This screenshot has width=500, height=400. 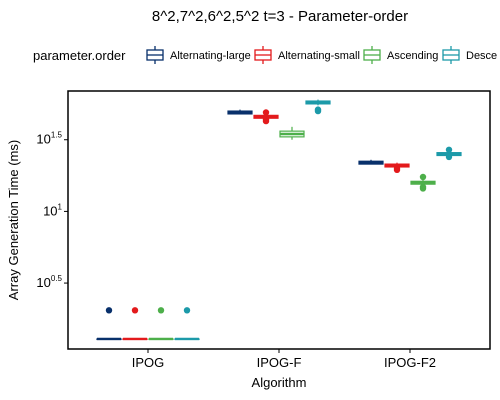 I want to click on legend-item: Alternating-large, so click(x=198, y=55).